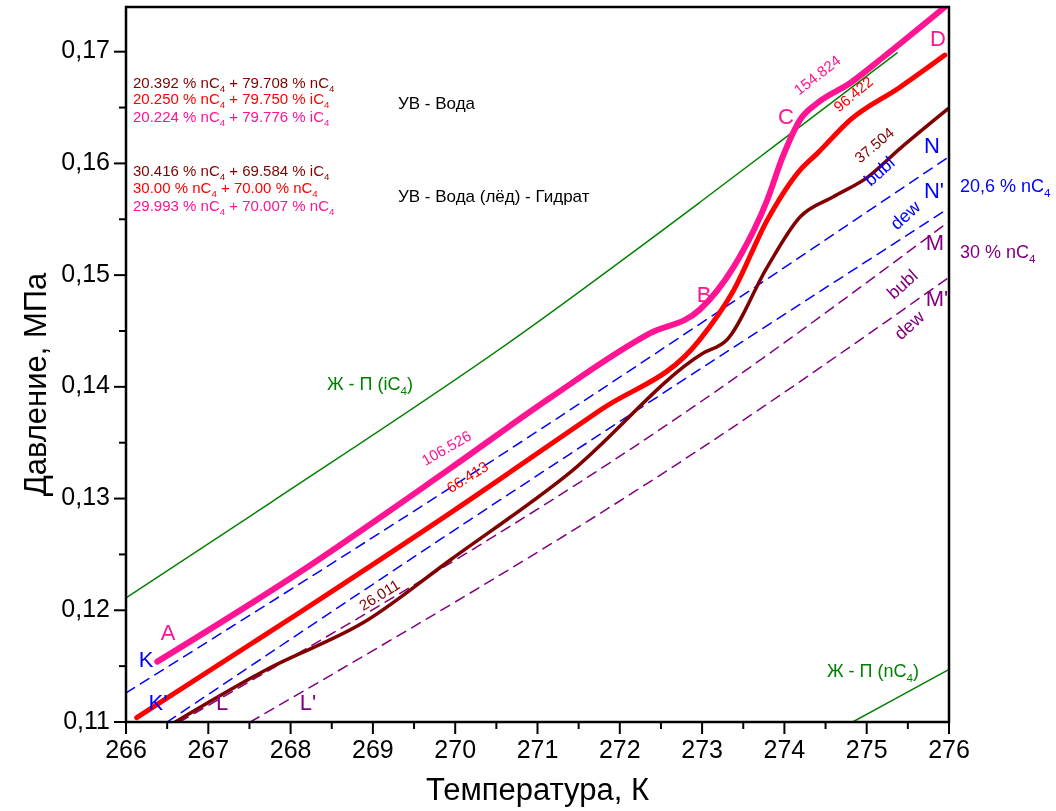 Image resolution: width=1056 pixels, height=811 pixels. What do you see at coordinates (437, 104) in the screenshot?
I see `annotation: УВ - Вода` at bounding box center [437, 104].